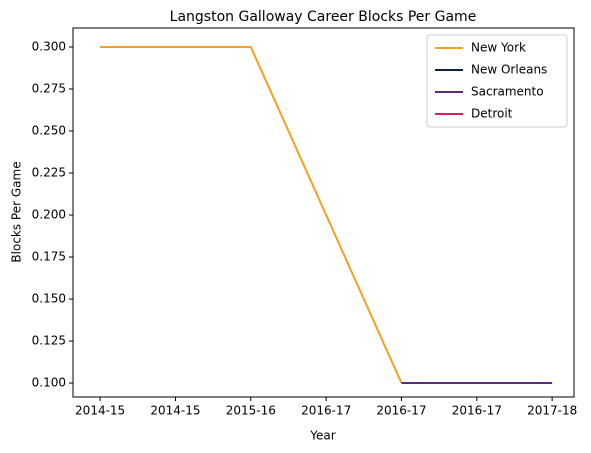 This screenshot has width=591, height=453. I want to click on legend-label: New York, so click(498, 48).